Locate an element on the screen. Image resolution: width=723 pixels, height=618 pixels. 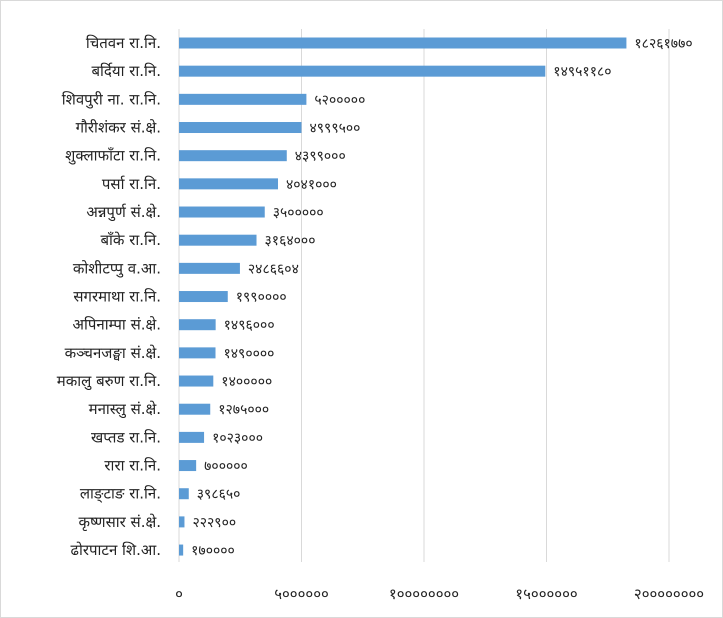
data-label: ७००००० is located at coordinates (226, 467).